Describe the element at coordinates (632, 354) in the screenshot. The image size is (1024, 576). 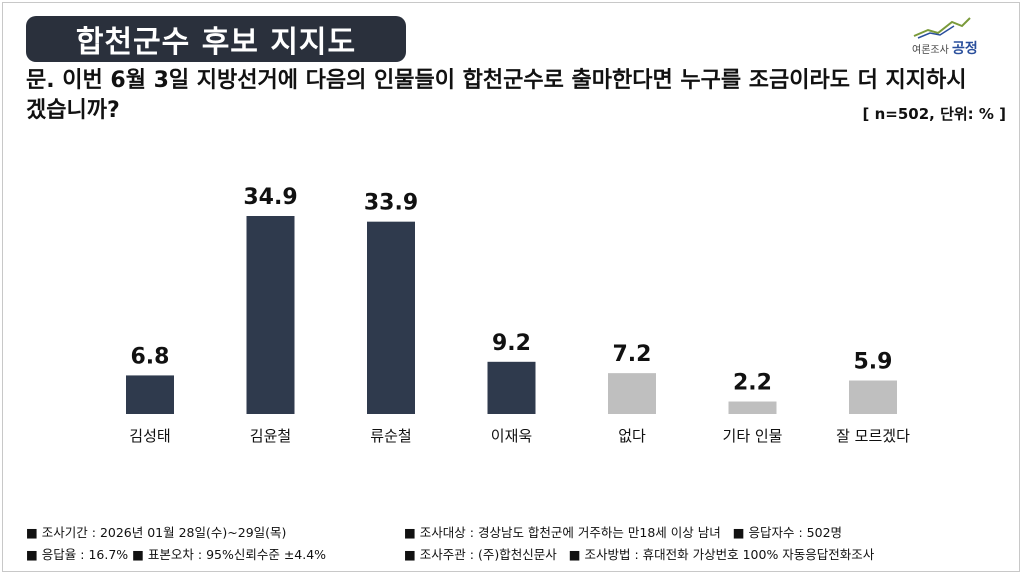
I see `value-label-5: 7.2` at that location.